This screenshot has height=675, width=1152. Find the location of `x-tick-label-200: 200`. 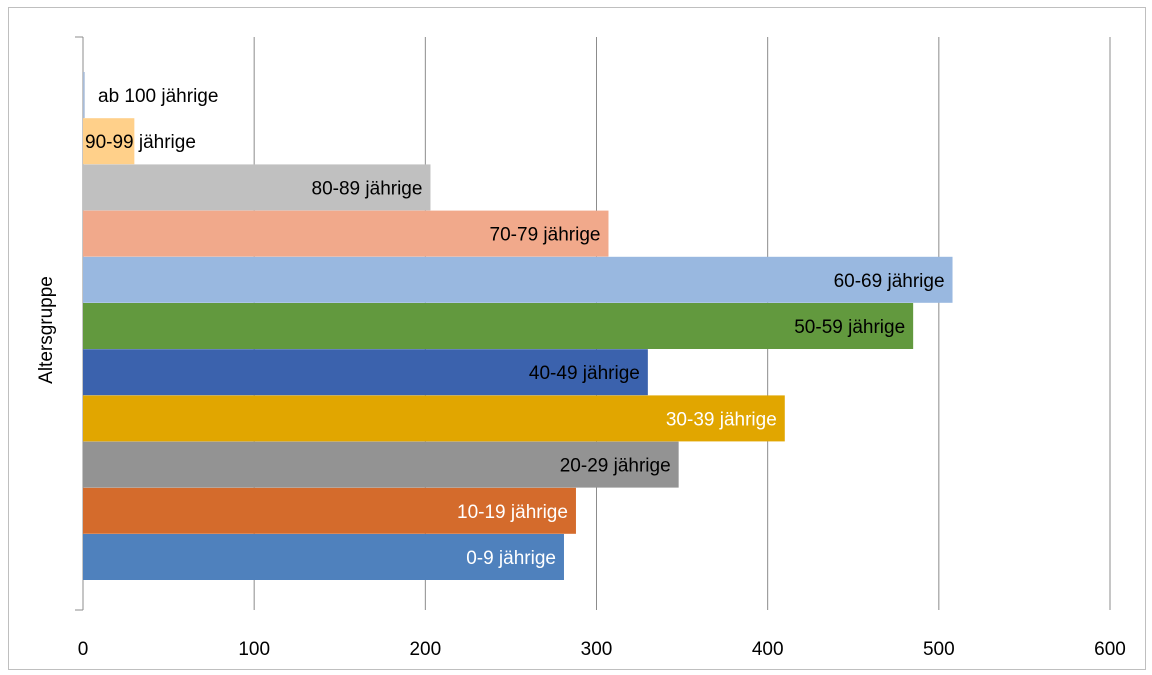

x-tick-label-200: 200 is located at coordinates (425, 649).